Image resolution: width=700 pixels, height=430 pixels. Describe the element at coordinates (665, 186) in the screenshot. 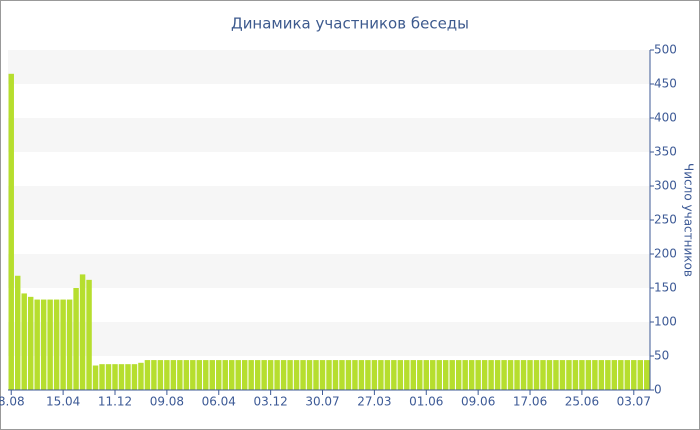

I see `y-tick-label: 300` at that location.